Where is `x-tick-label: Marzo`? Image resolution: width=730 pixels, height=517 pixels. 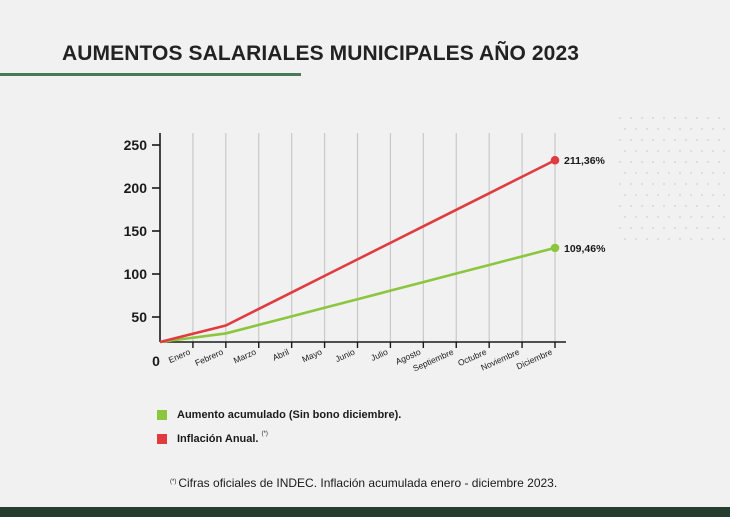 x-tick-label: Marzo is located at coordinates (245, 356).